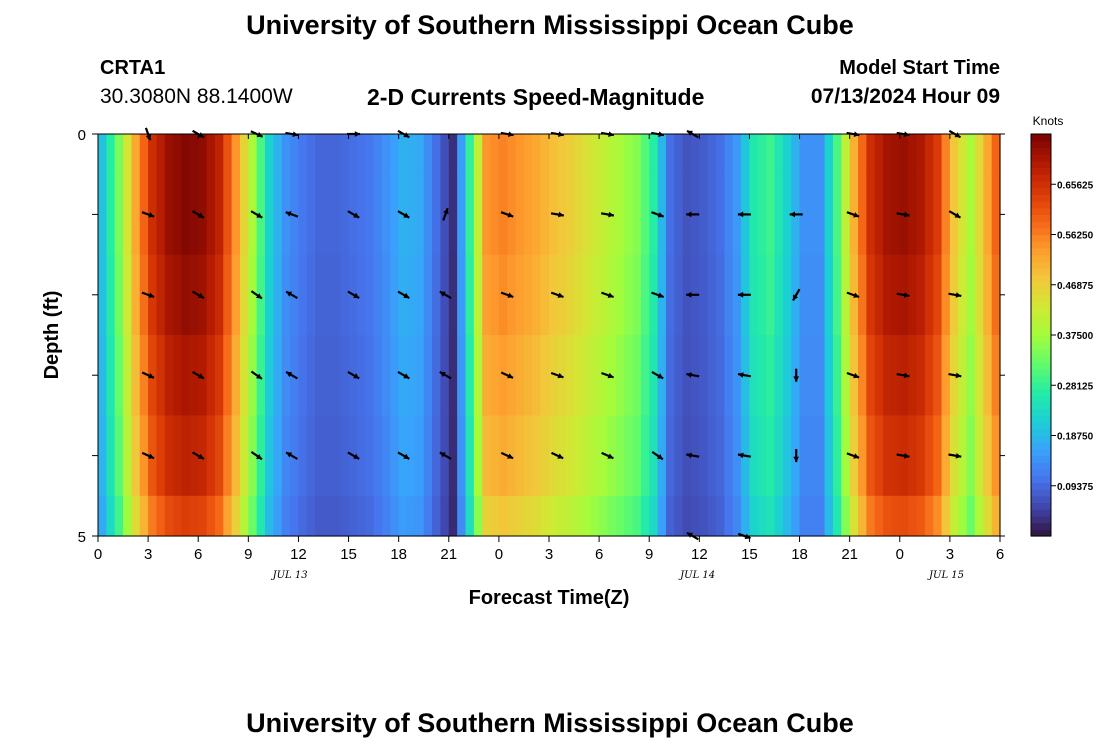 This screenshot has height=750, width=1100. What do you see at coordinates (1075, 386) in the screenshot?
I see `colorbar-tick-label: 0.28125` at bounding box center [1075, 386].